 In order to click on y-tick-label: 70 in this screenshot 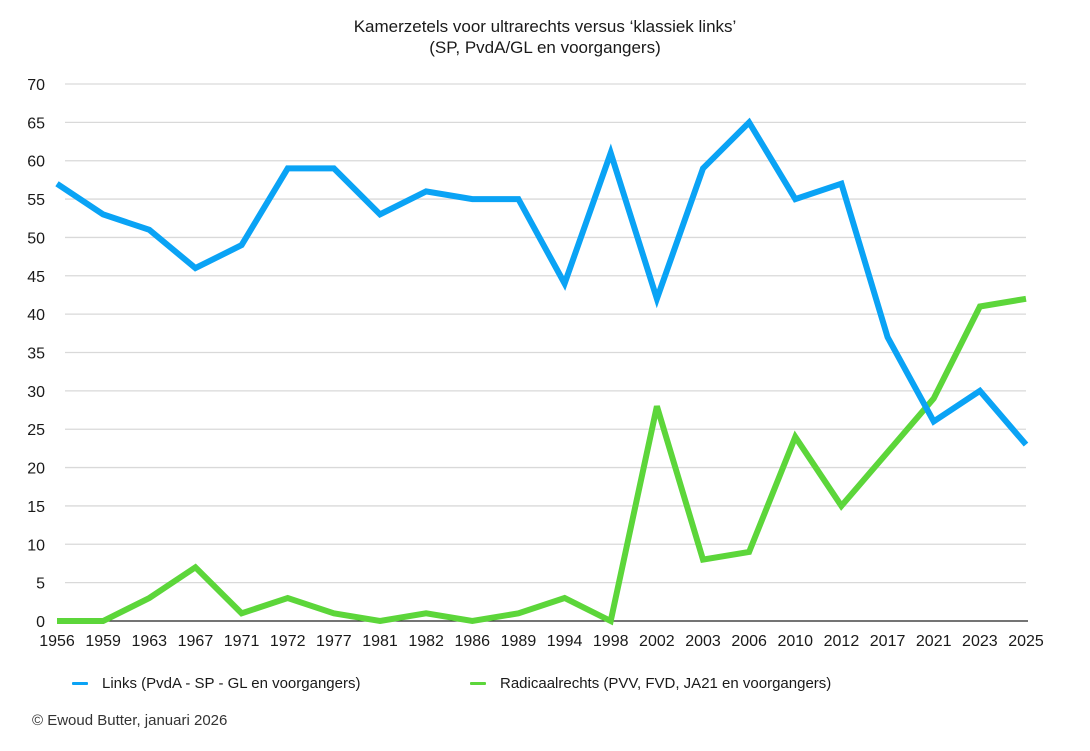, I will do `click(36, 85)`.